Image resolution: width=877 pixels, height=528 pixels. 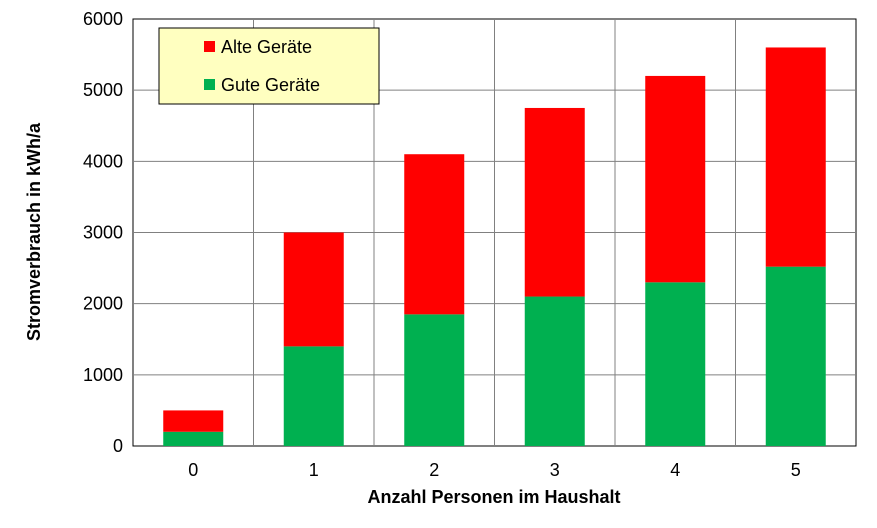 What do you see at coordinates (103, 161) in the screenshot?
I see `y-tick-label: 4000` at bounding box center [103, 161].